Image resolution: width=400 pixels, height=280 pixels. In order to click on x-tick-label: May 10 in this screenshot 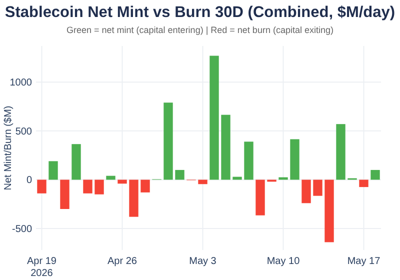, I will do `click(283, 261)`.